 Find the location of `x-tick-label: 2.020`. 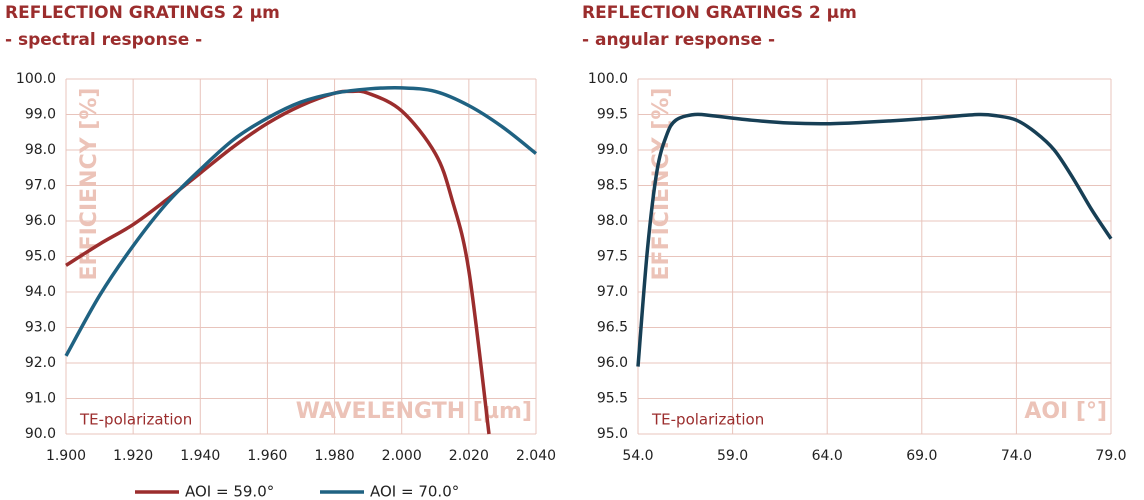

x-tick-label: 2.020 is located at coordinates (469, 456).